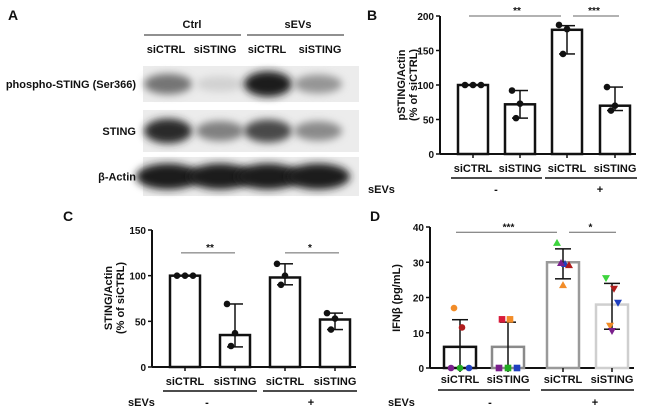 This screenshot has height=412, width=657. I want to click on panel-label: B, so click(372, 15).